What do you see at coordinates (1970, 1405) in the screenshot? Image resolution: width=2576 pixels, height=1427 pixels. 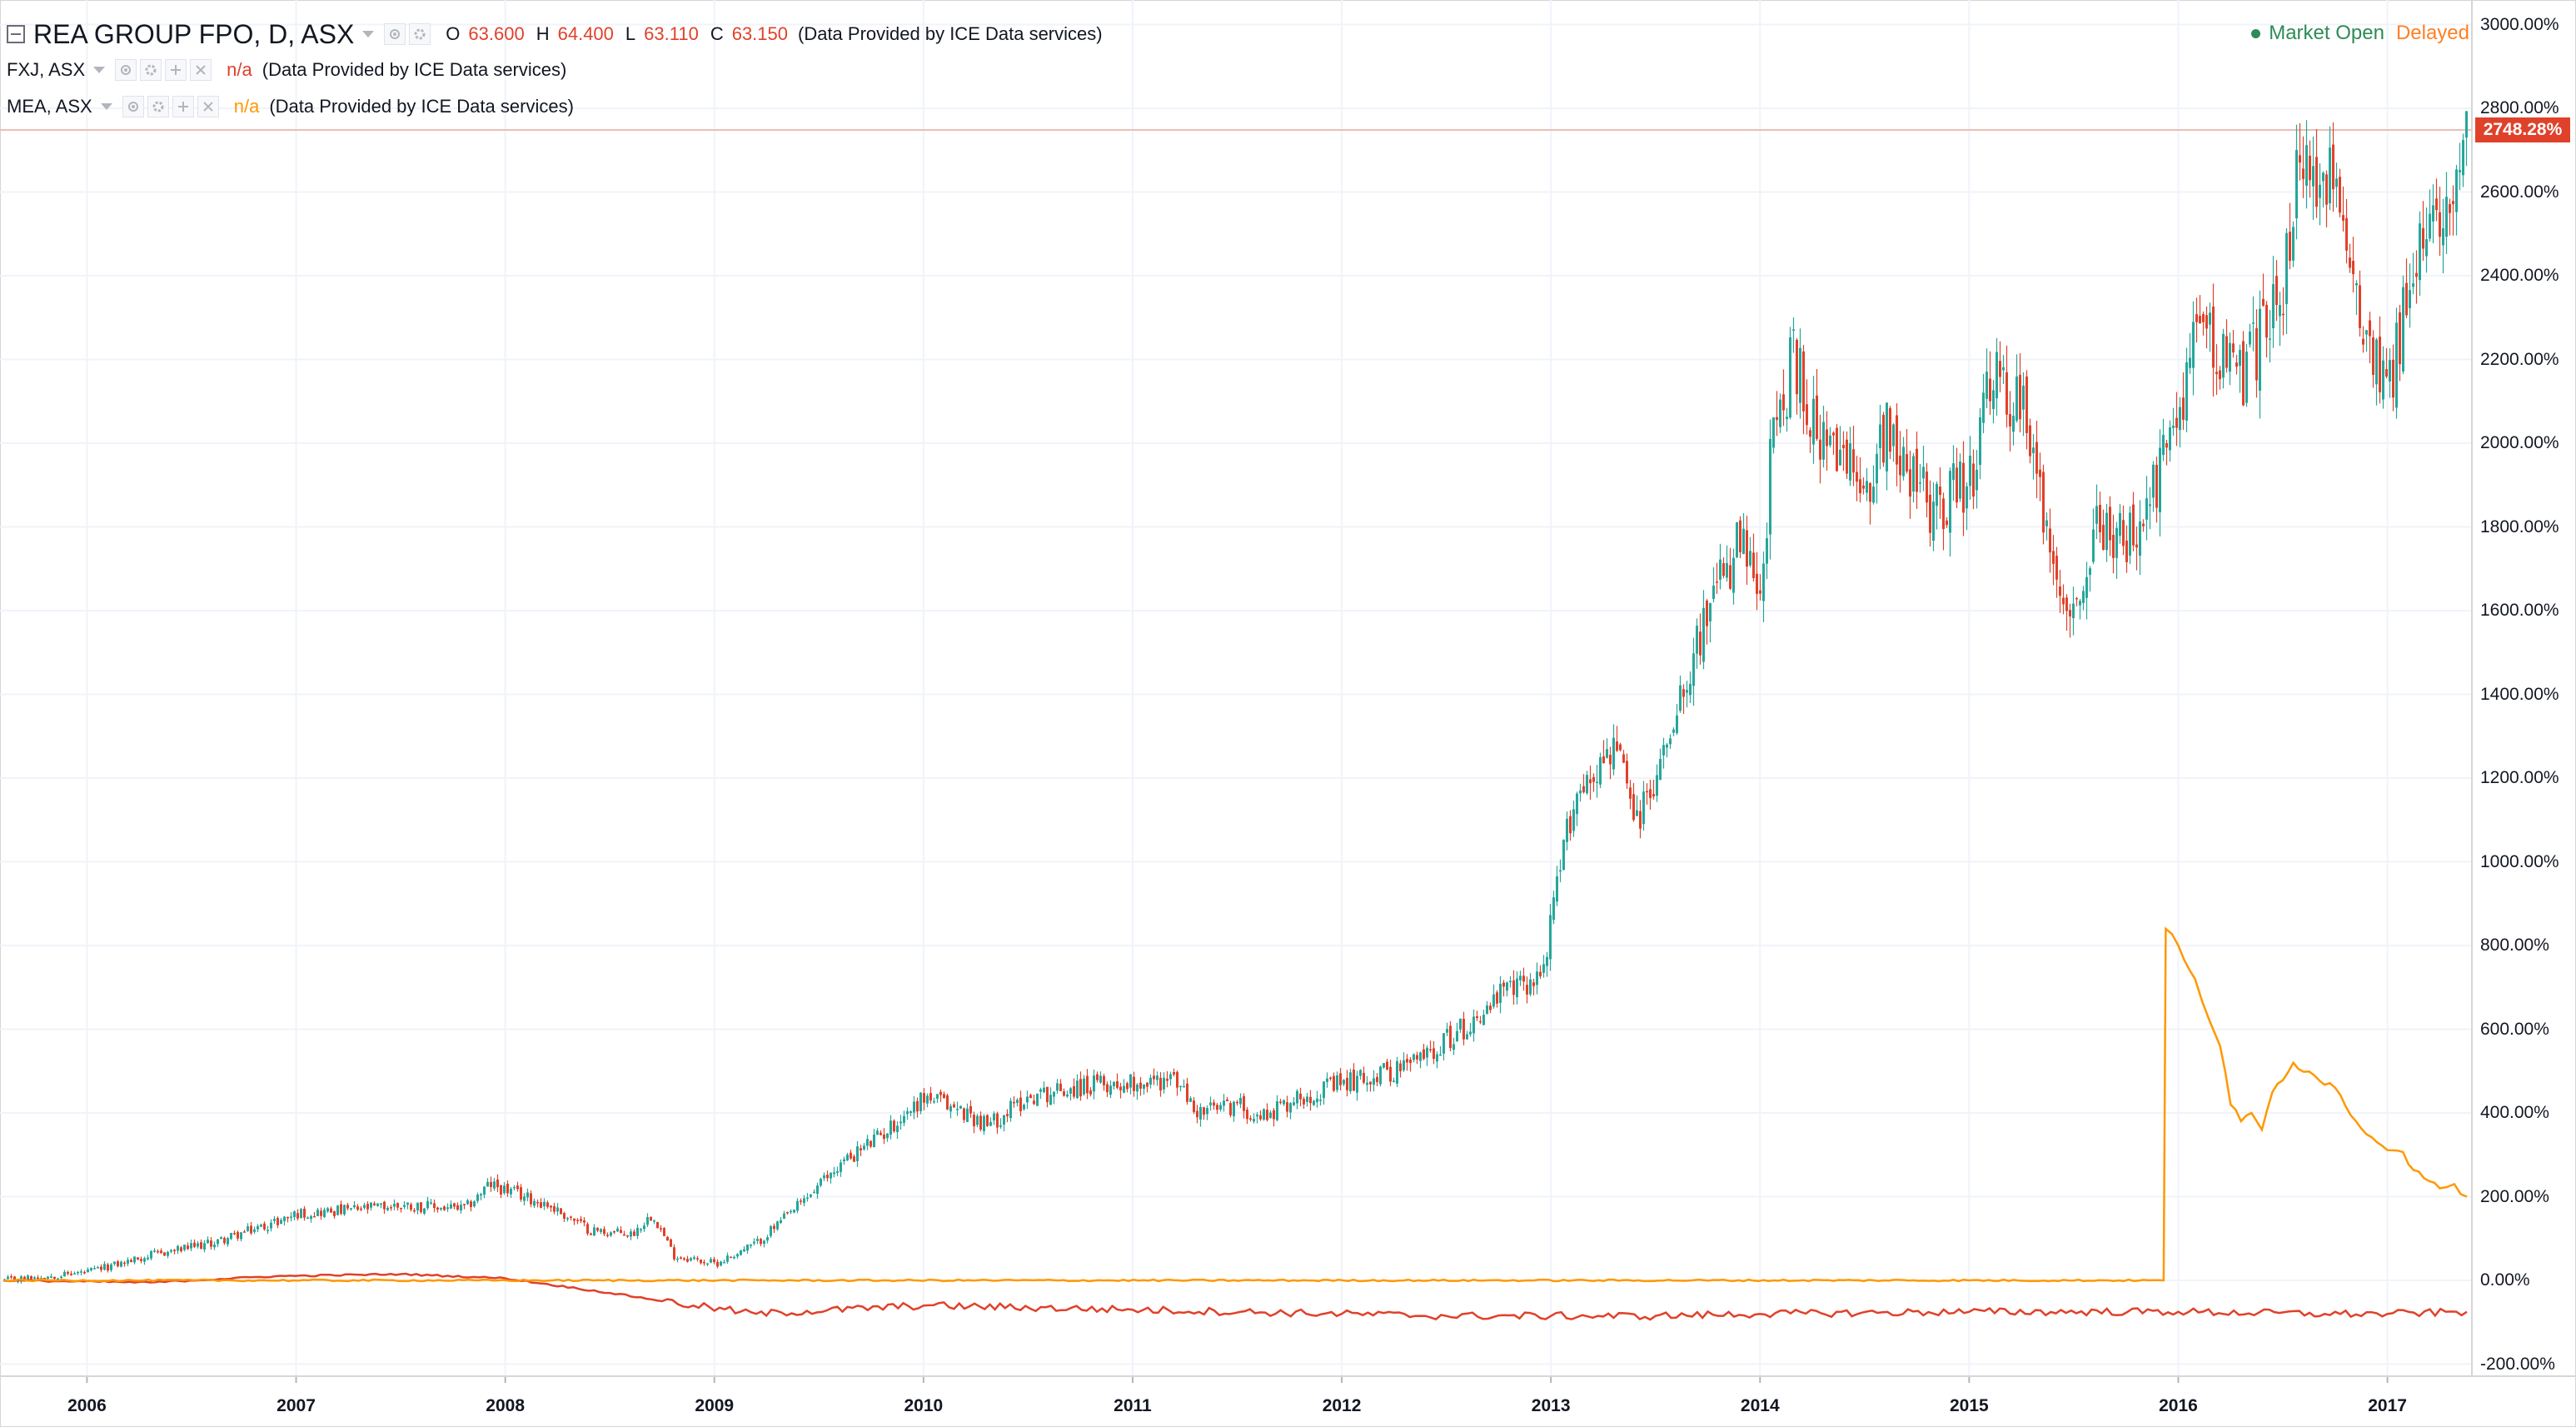 I see `x-tick-label: 2015` at bounding box center [1970, 1405].